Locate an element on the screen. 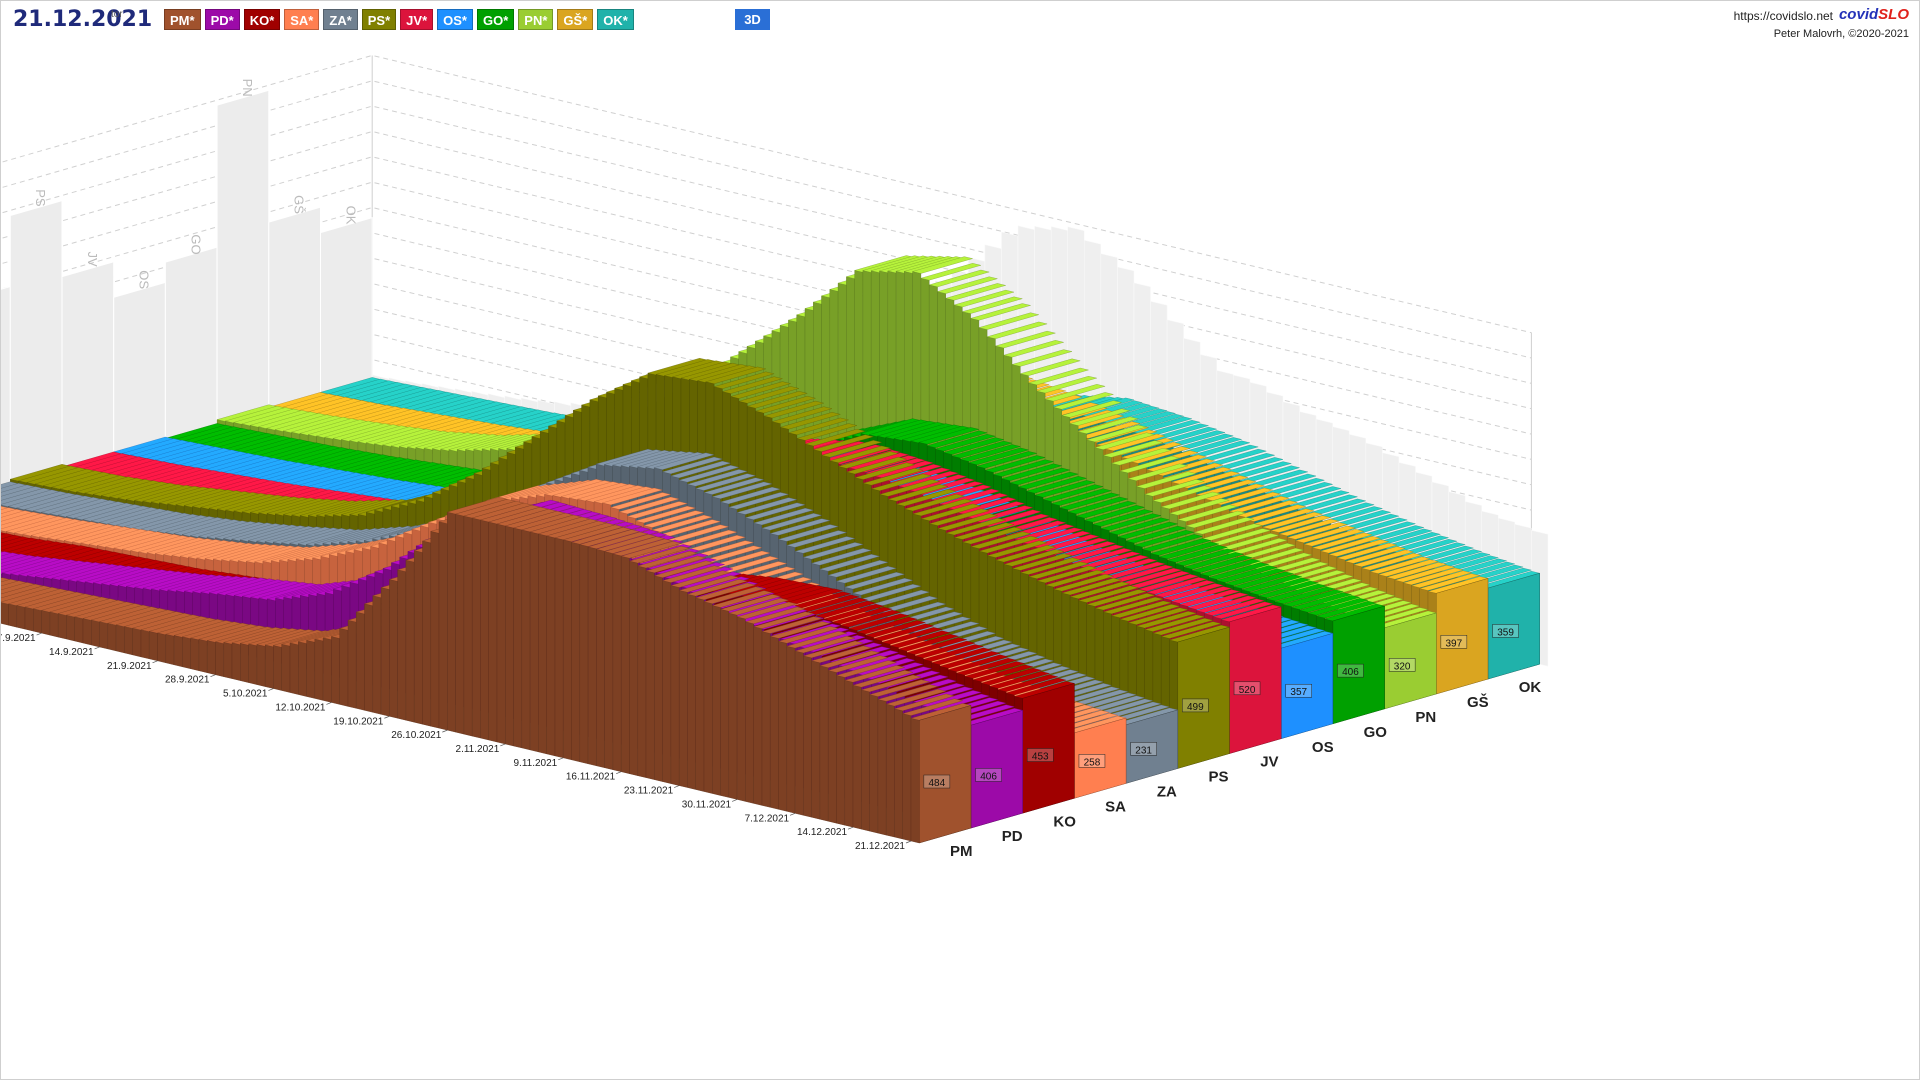  value-text: 258 is located at coordinates (1092, 762).